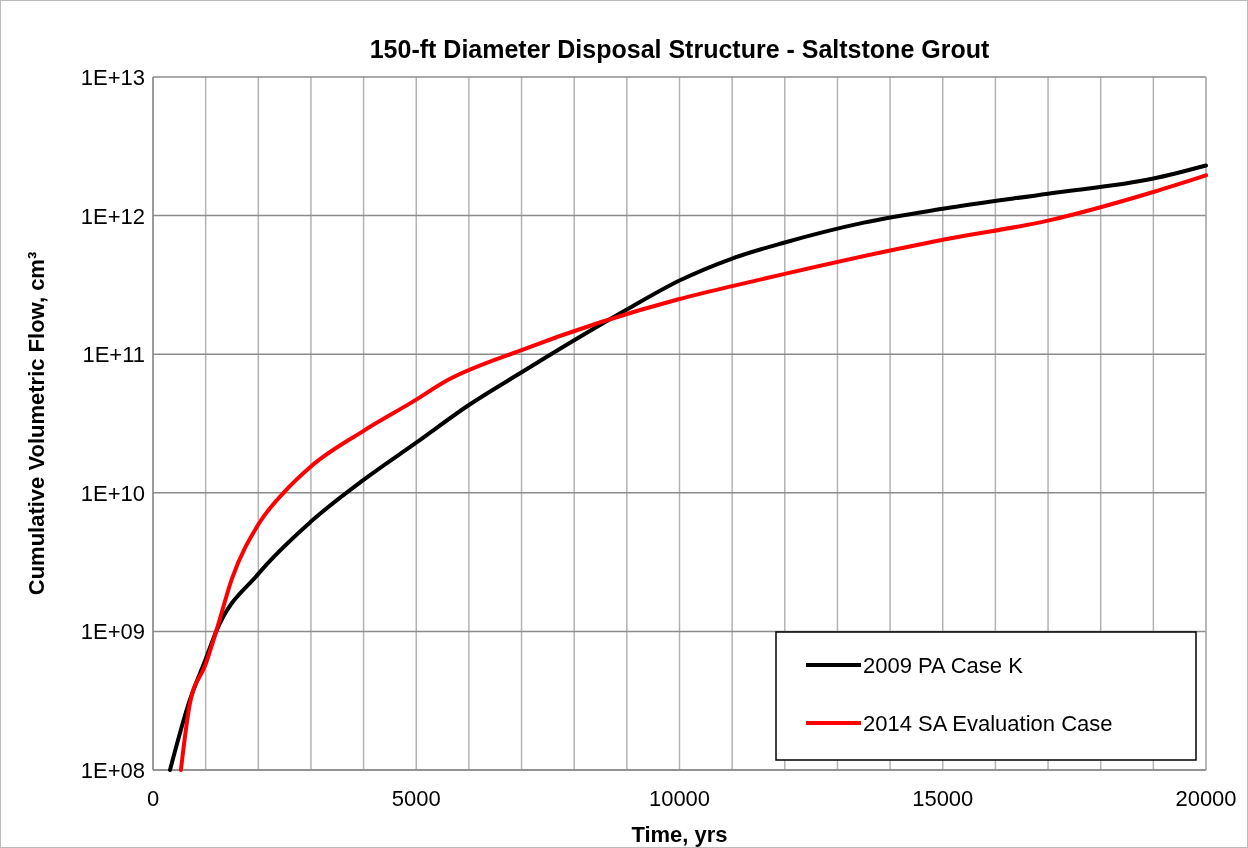 Image resolution: width=1248 pixels, height=848 pixels. What do you see at coordinates (988, 723) in the screenshot?
I see `legend-label: 2014 SA Evaluation Case` at bounding box center [988, 723].